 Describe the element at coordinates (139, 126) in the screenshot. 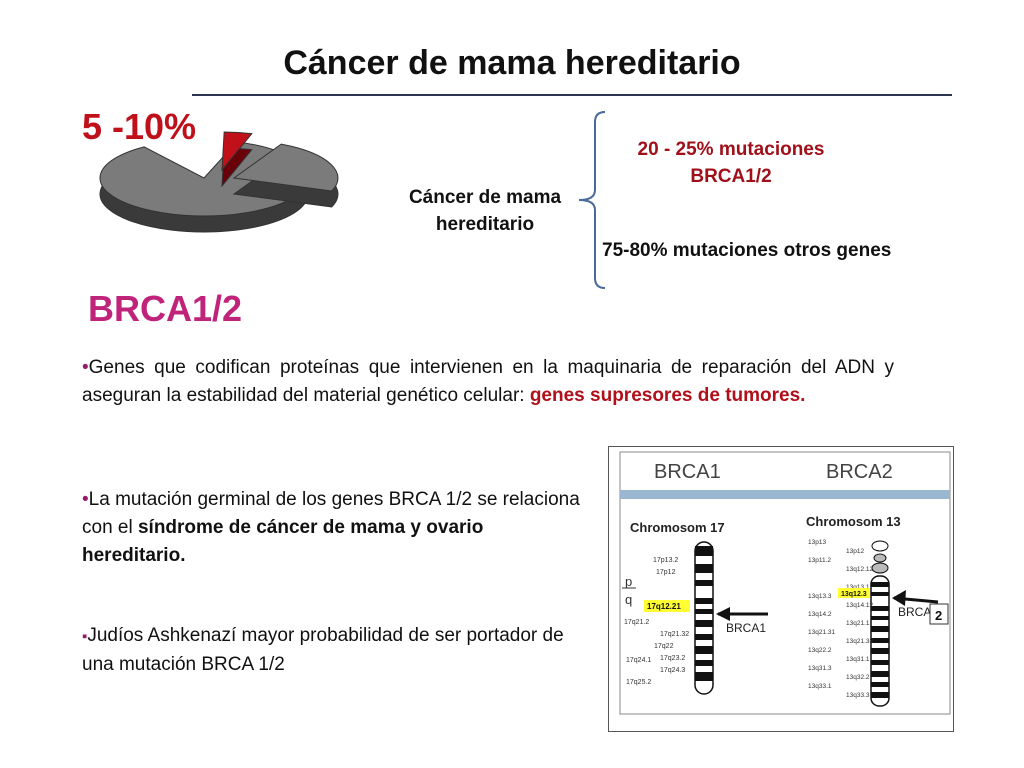

I see `pie-percent-label: 5 -10%` at that location.